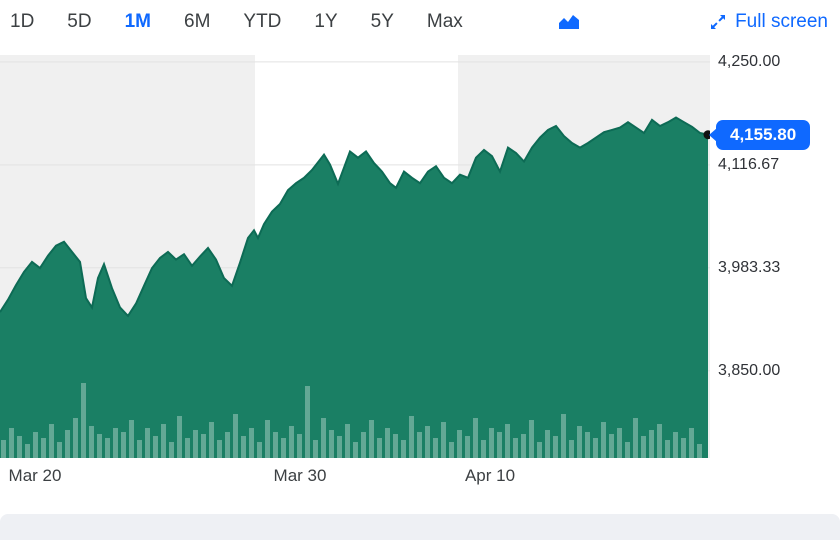 This screenshot has width=840, height=540. I want to click on y-axis: 4,250.00 4,116.67 3,983.33 3,850.00, so click(775, 255).